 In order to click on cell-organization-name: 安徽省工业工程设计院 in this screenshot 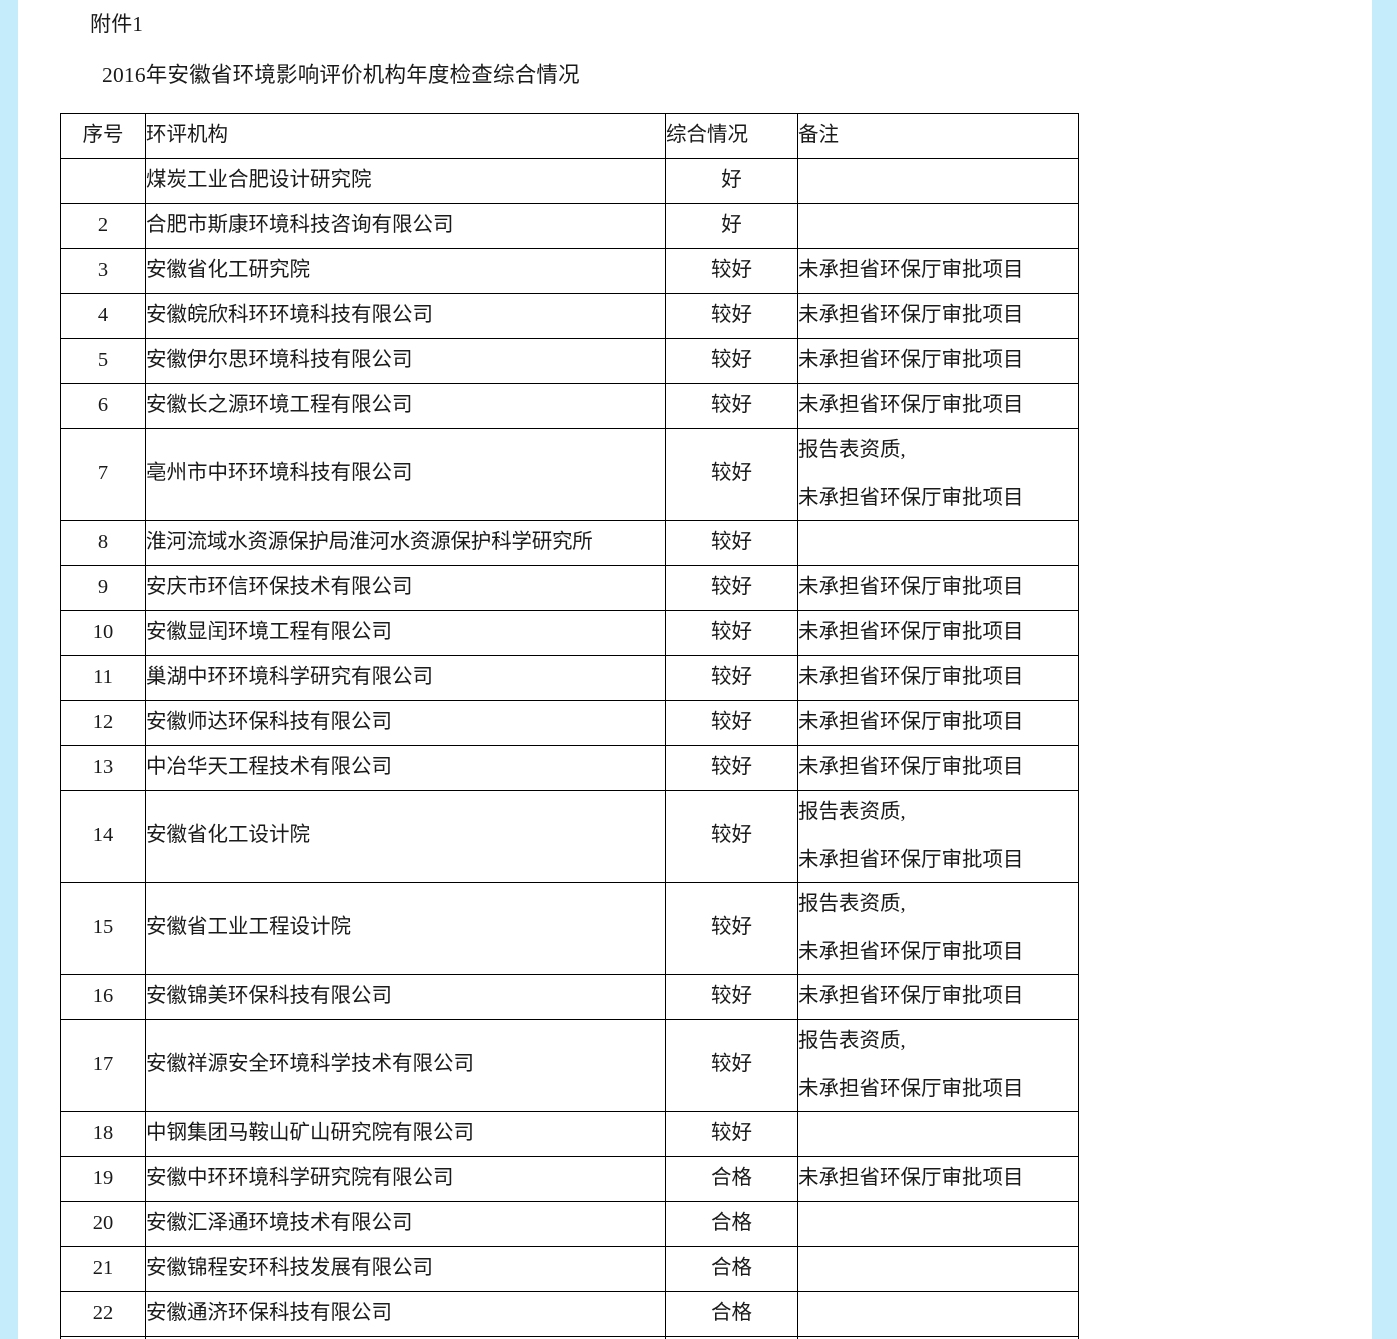, I will do `click(405, 928)`.